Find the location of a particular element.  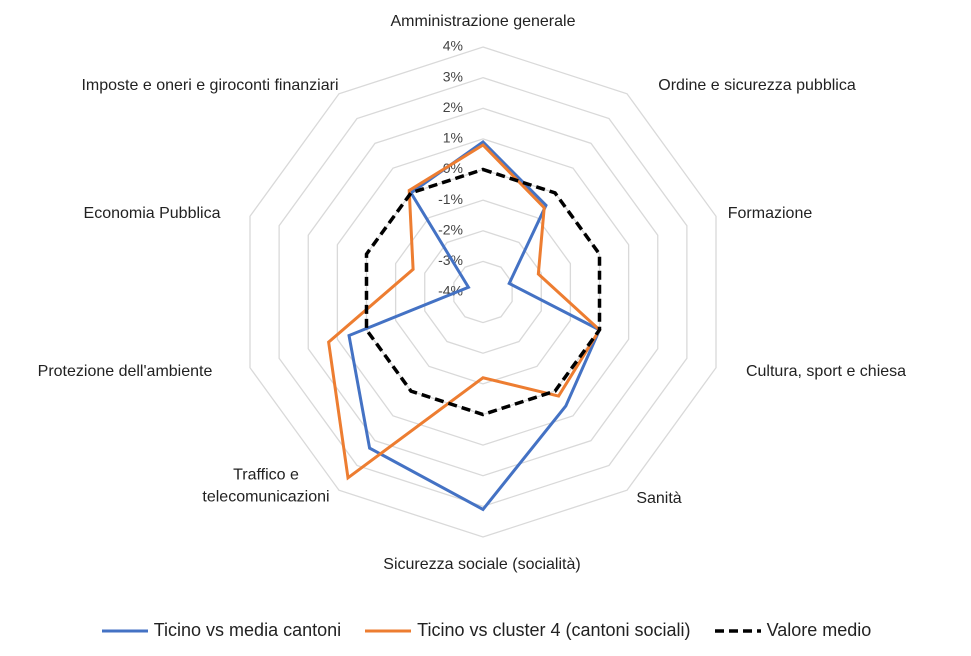

legend-label: Ticino vs cluster 4 (cantoni sociali) is located at coordinates (554, 630).